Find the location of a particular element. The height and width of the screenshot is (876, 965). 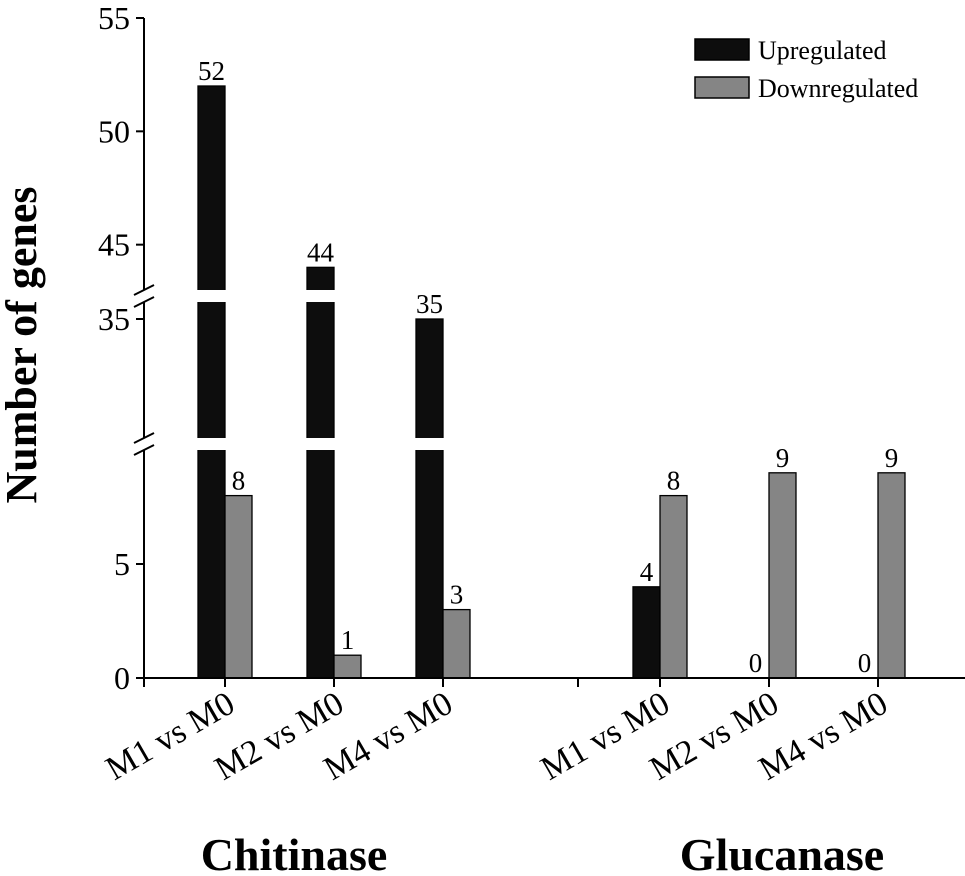

data-label-glucanase-m4-vs-m0-upregulated: 0 is located at coordinates (865, 663).